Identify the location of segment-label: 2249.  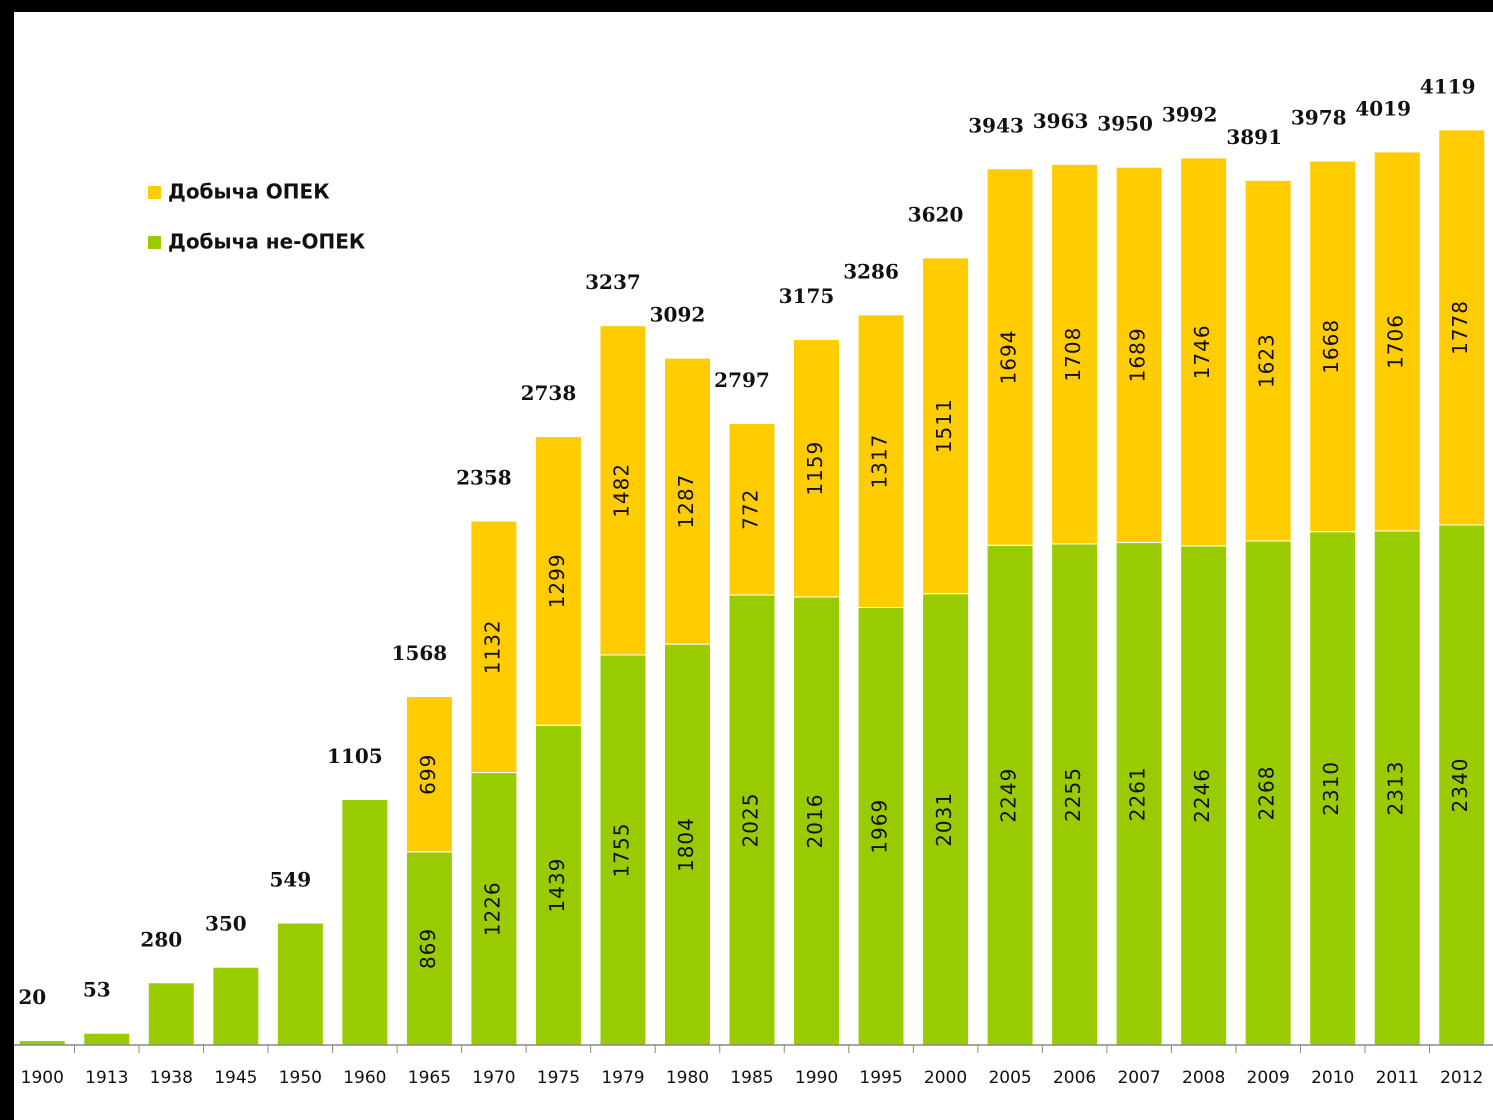
(1009, 795).